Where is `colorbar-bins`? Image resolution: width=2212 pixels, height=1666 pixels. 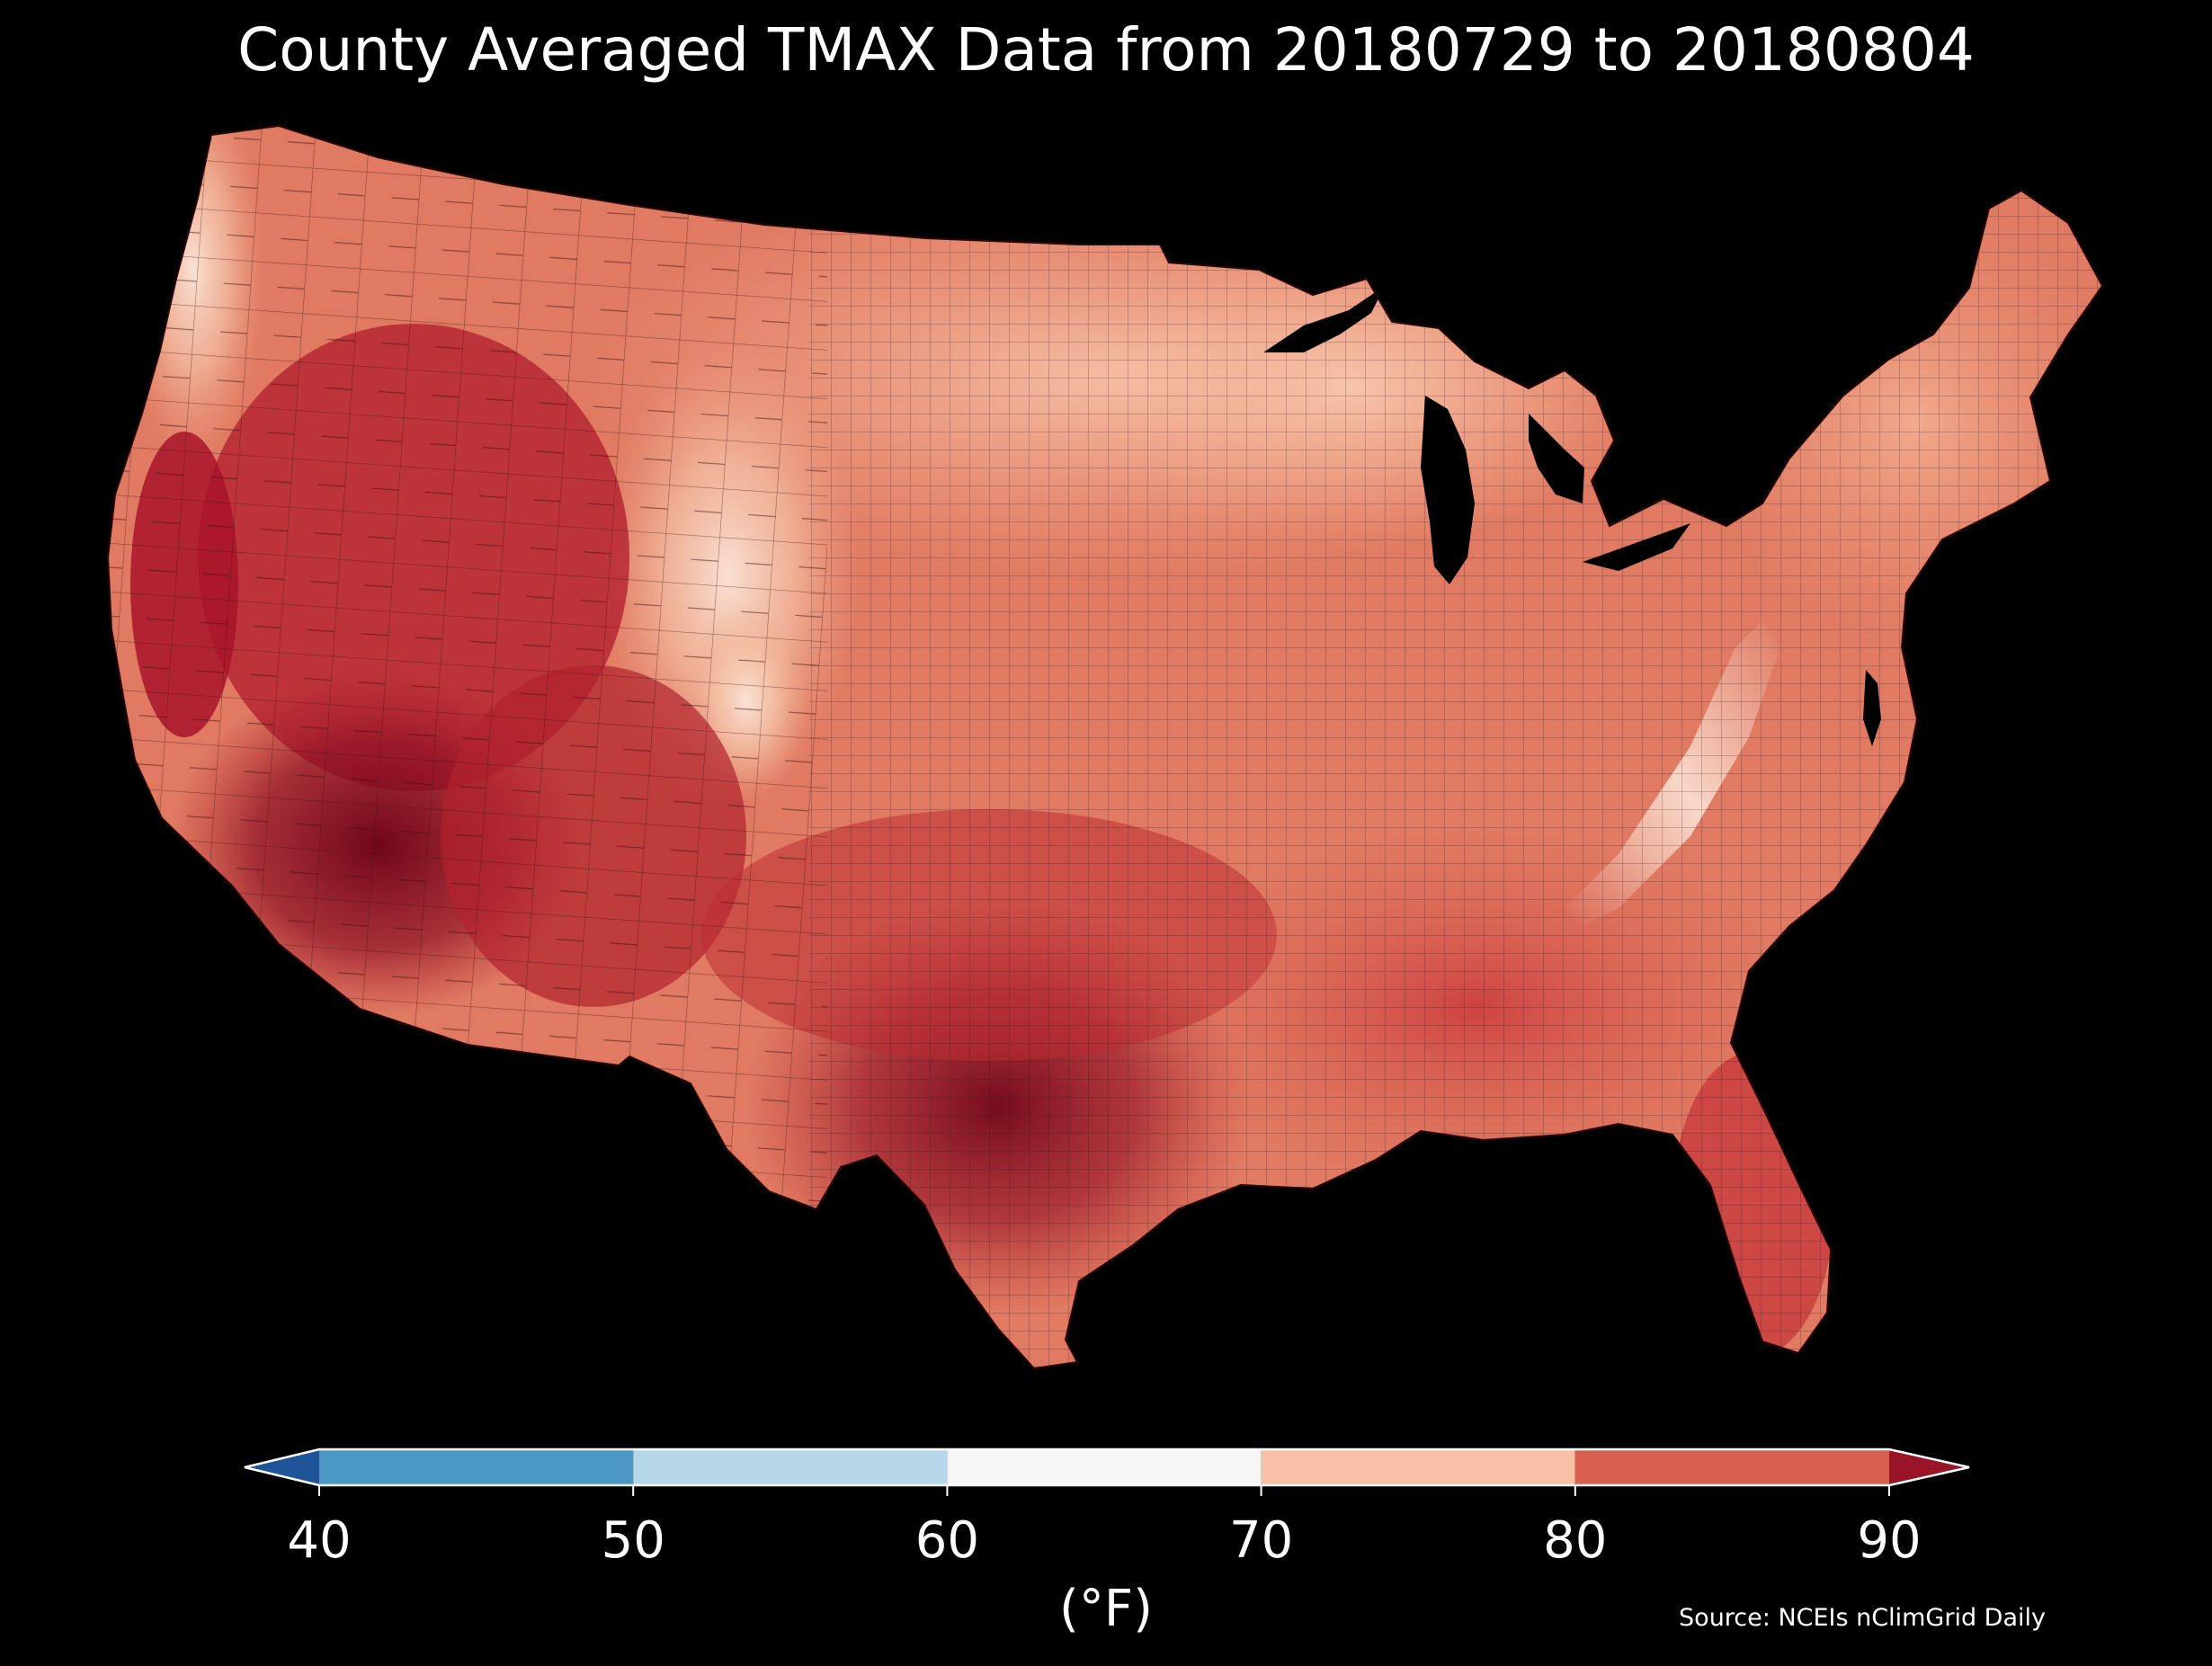 colorbar-bins is located at coordinates (1104, 1467).